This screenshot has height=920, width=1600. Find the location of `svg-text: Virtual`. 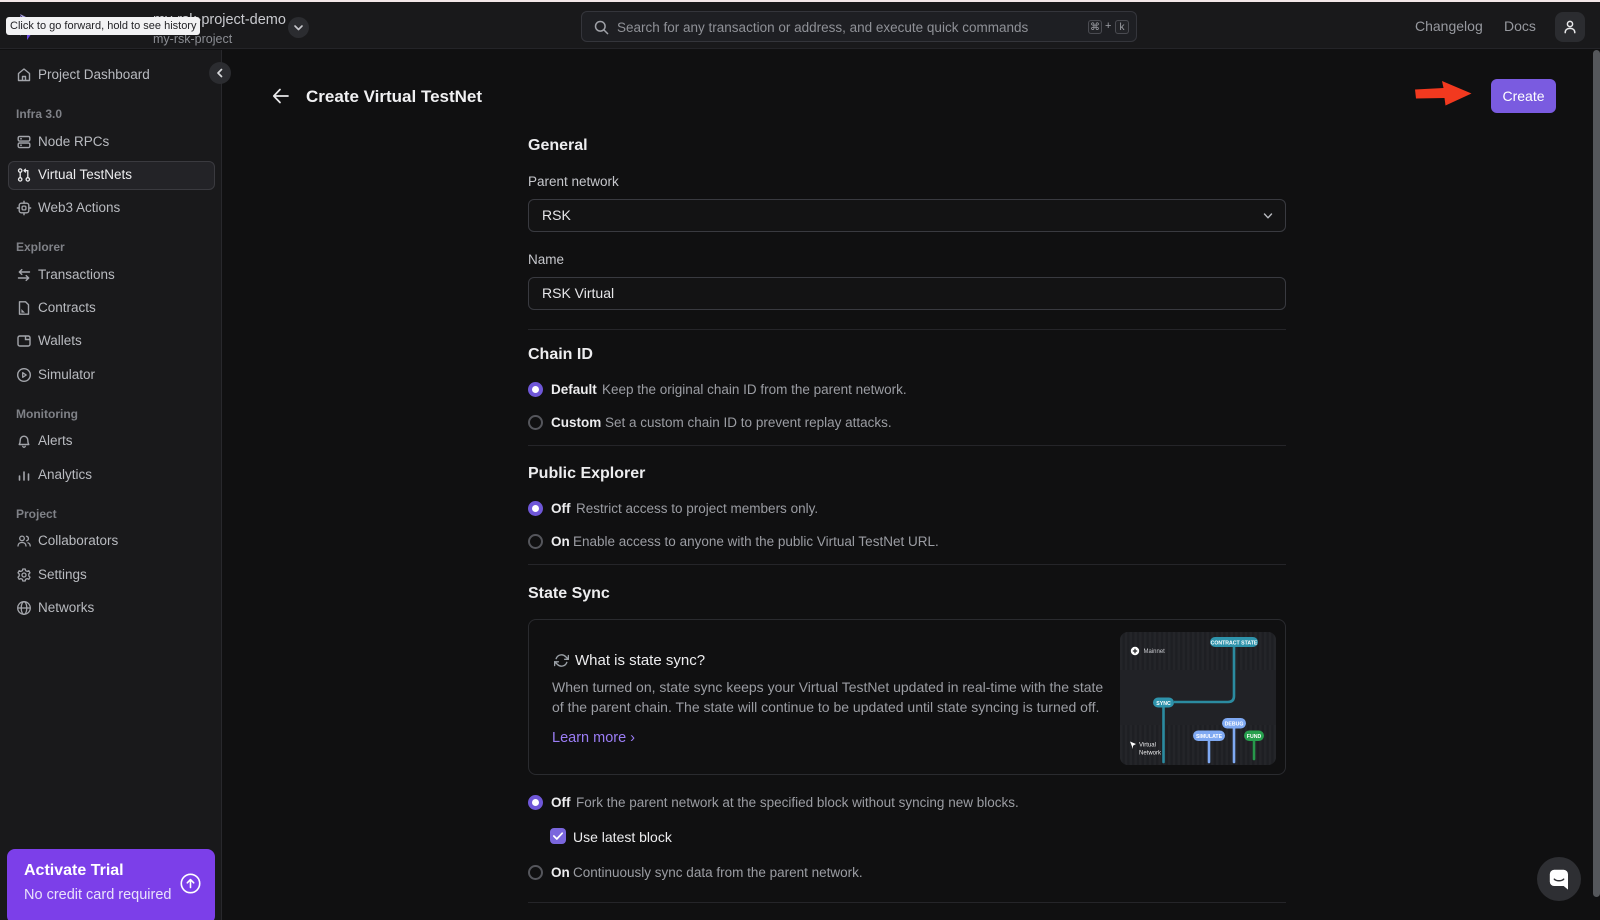

svg-text: Virtual is located at coordinates (1147, 746).